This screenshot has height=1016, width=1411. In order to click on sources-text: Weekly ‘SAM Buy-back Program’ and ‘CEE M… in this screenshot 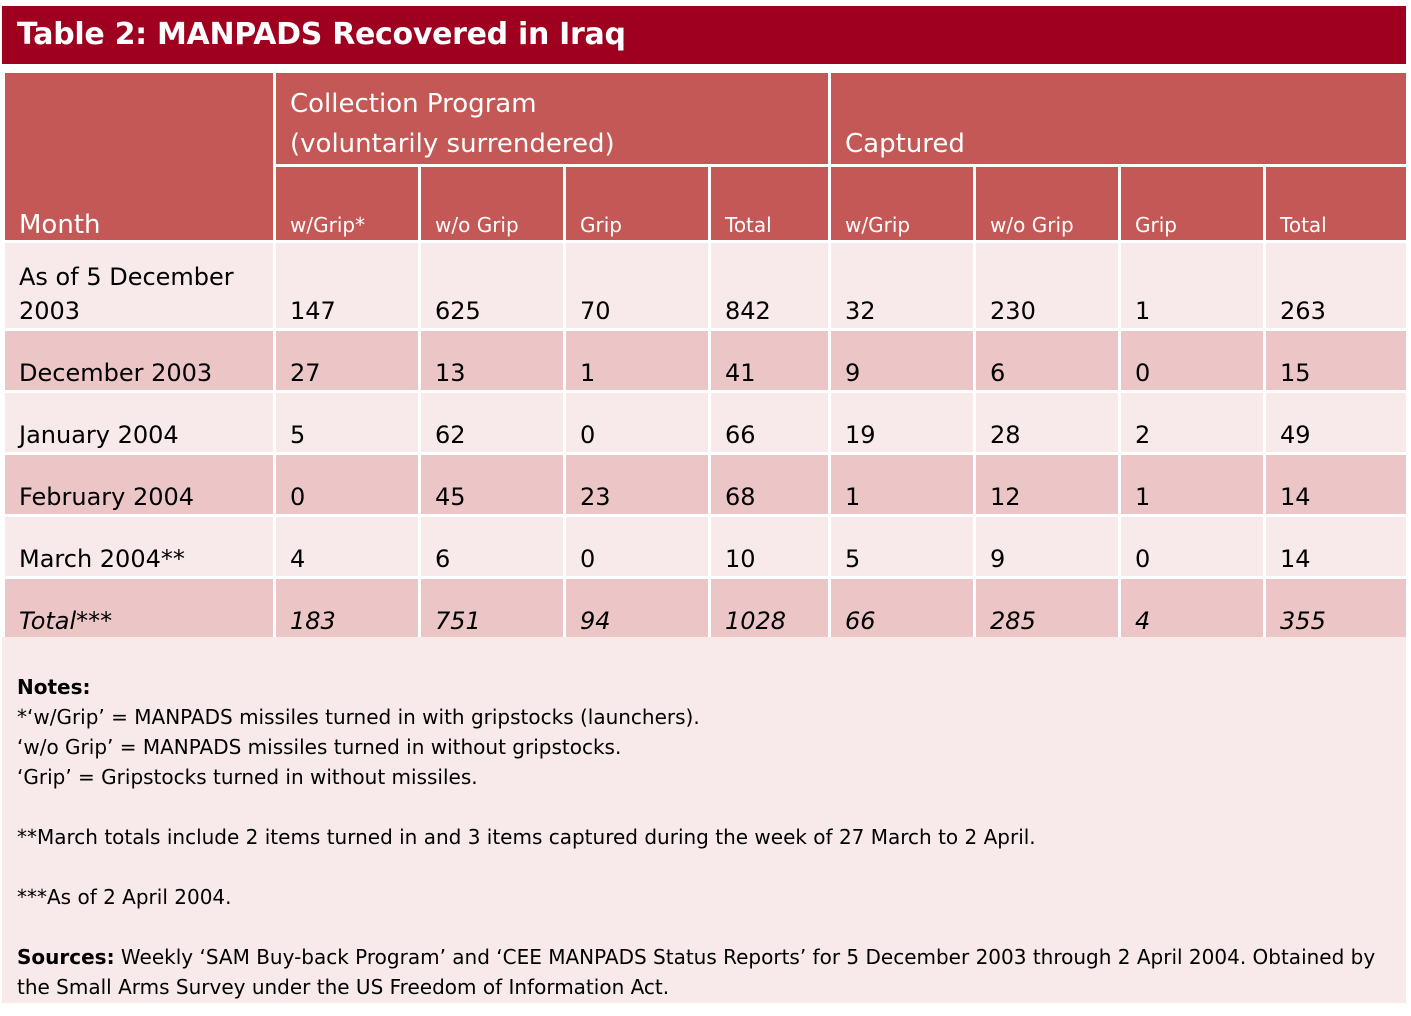, I will do `click(696, 972)`.